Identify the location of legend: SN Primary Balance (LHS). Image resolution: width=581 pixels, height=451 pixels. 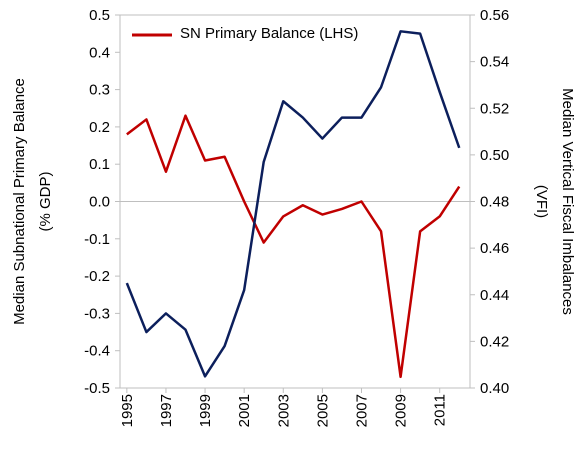
(251, 34).